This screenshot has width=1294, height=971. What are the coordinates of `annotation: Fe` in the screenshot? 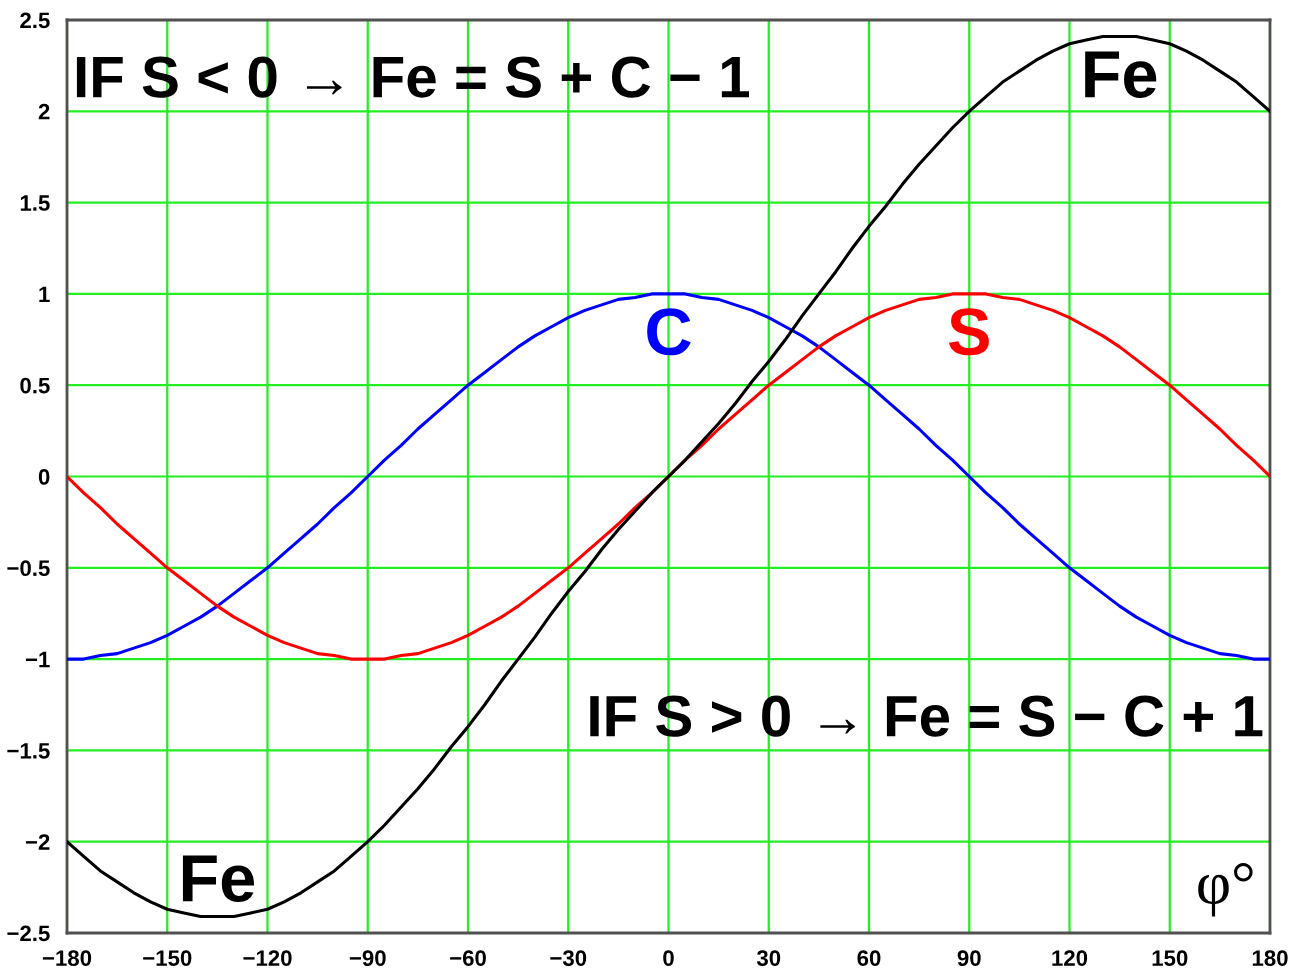 It's located at (218, 878).